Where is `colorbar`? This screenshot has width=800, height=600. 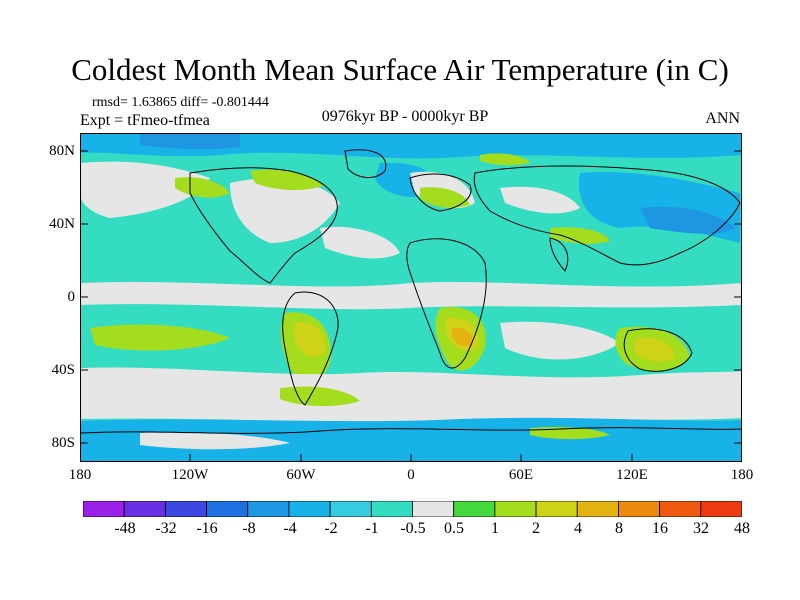 colorbar is located at coordinates (412, 509).